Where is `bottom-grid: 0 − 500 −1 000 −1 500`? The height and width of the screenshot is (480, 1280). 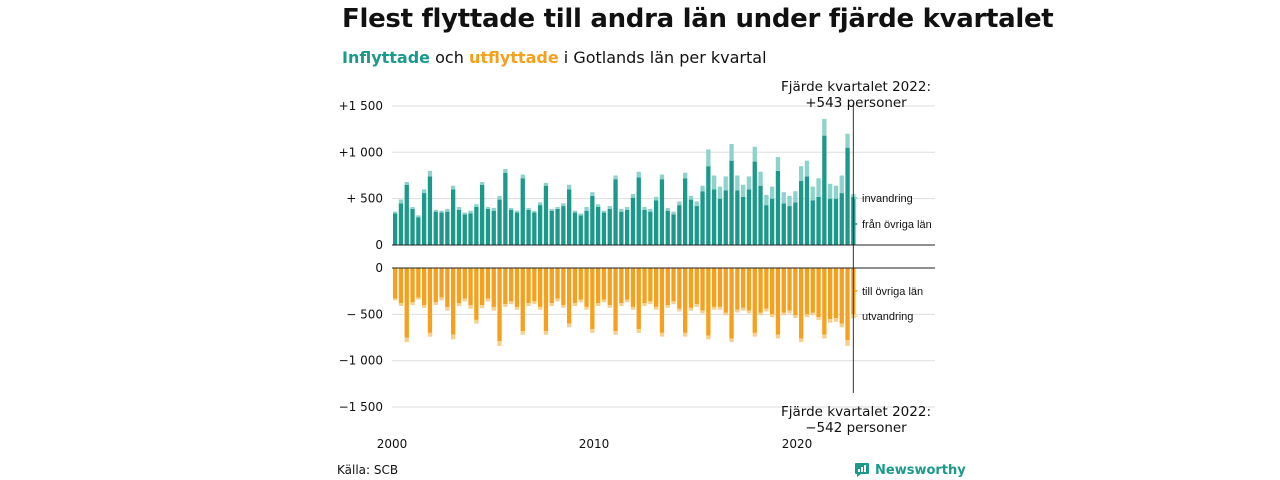
bottom-grid: 0 − 500 −1 000 −1 500 is located at coordinates (637, 337).